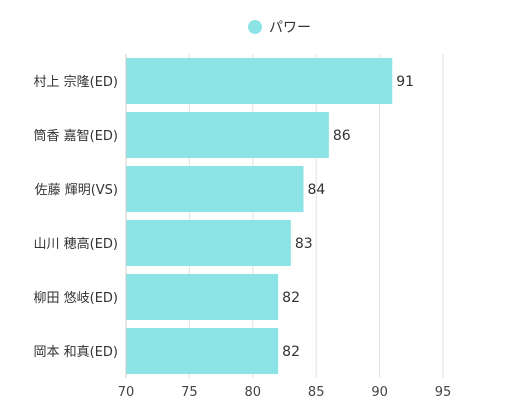  What do you see at coordinates (75, 136) in the screenshot?
I see `category-label-1: 筒香 嘉智(ED)` at bounding box center [75, 136].